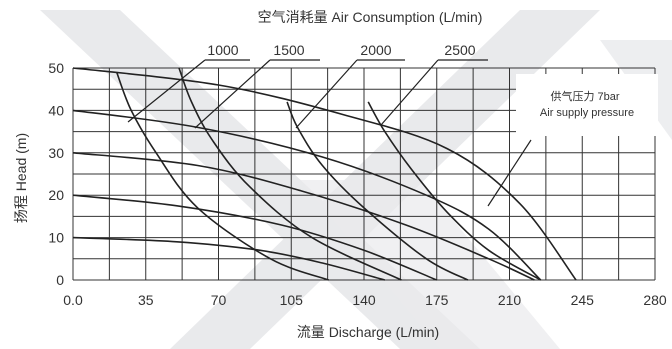 The image size is (672, 349). What do you see at coordinates (437, 300) in the screenshot?
I see `x-tick-label: 175` at bounding box center [437, 300].